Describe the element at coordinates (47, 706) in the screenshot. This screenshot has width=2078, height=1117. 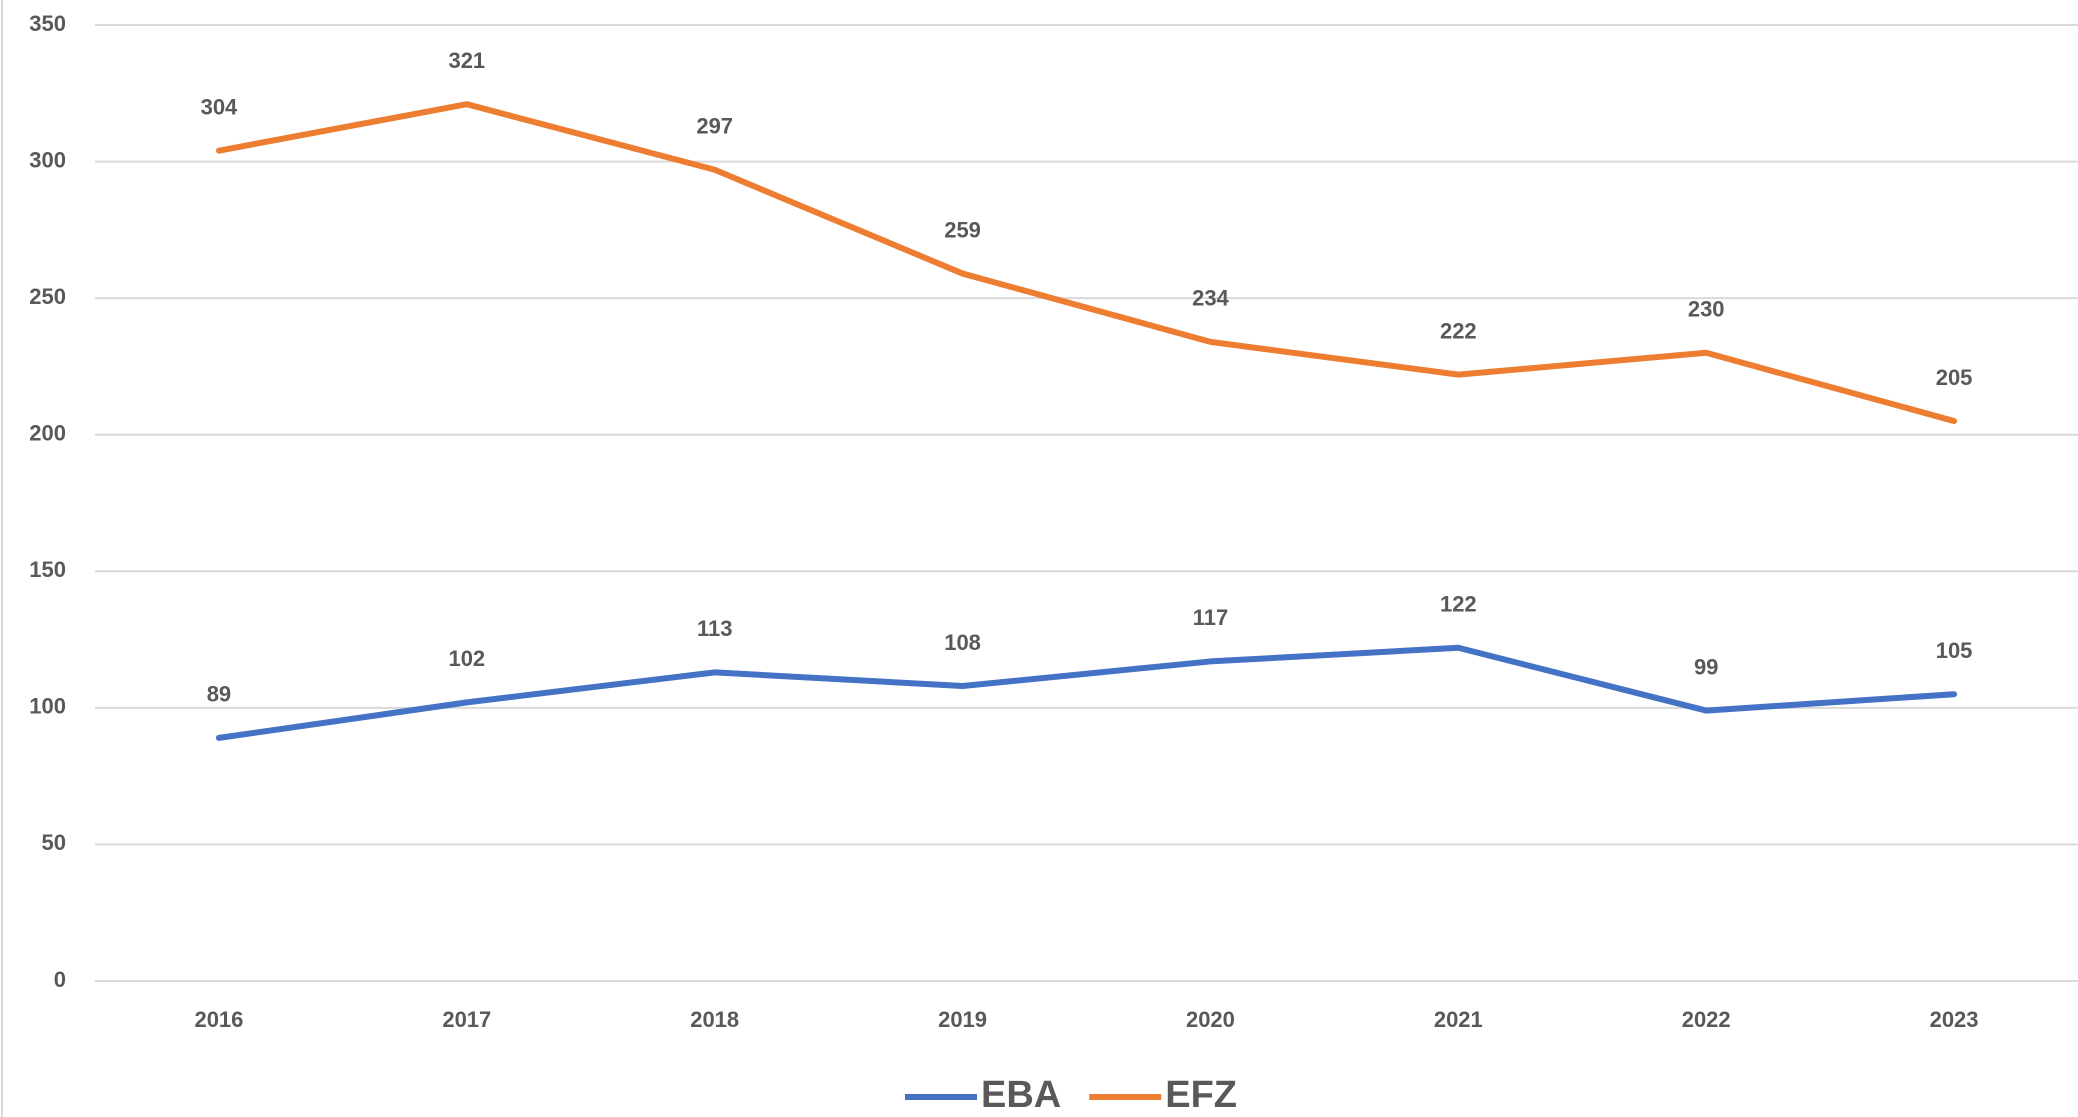
I see `y-tick-label: 100` at that location.